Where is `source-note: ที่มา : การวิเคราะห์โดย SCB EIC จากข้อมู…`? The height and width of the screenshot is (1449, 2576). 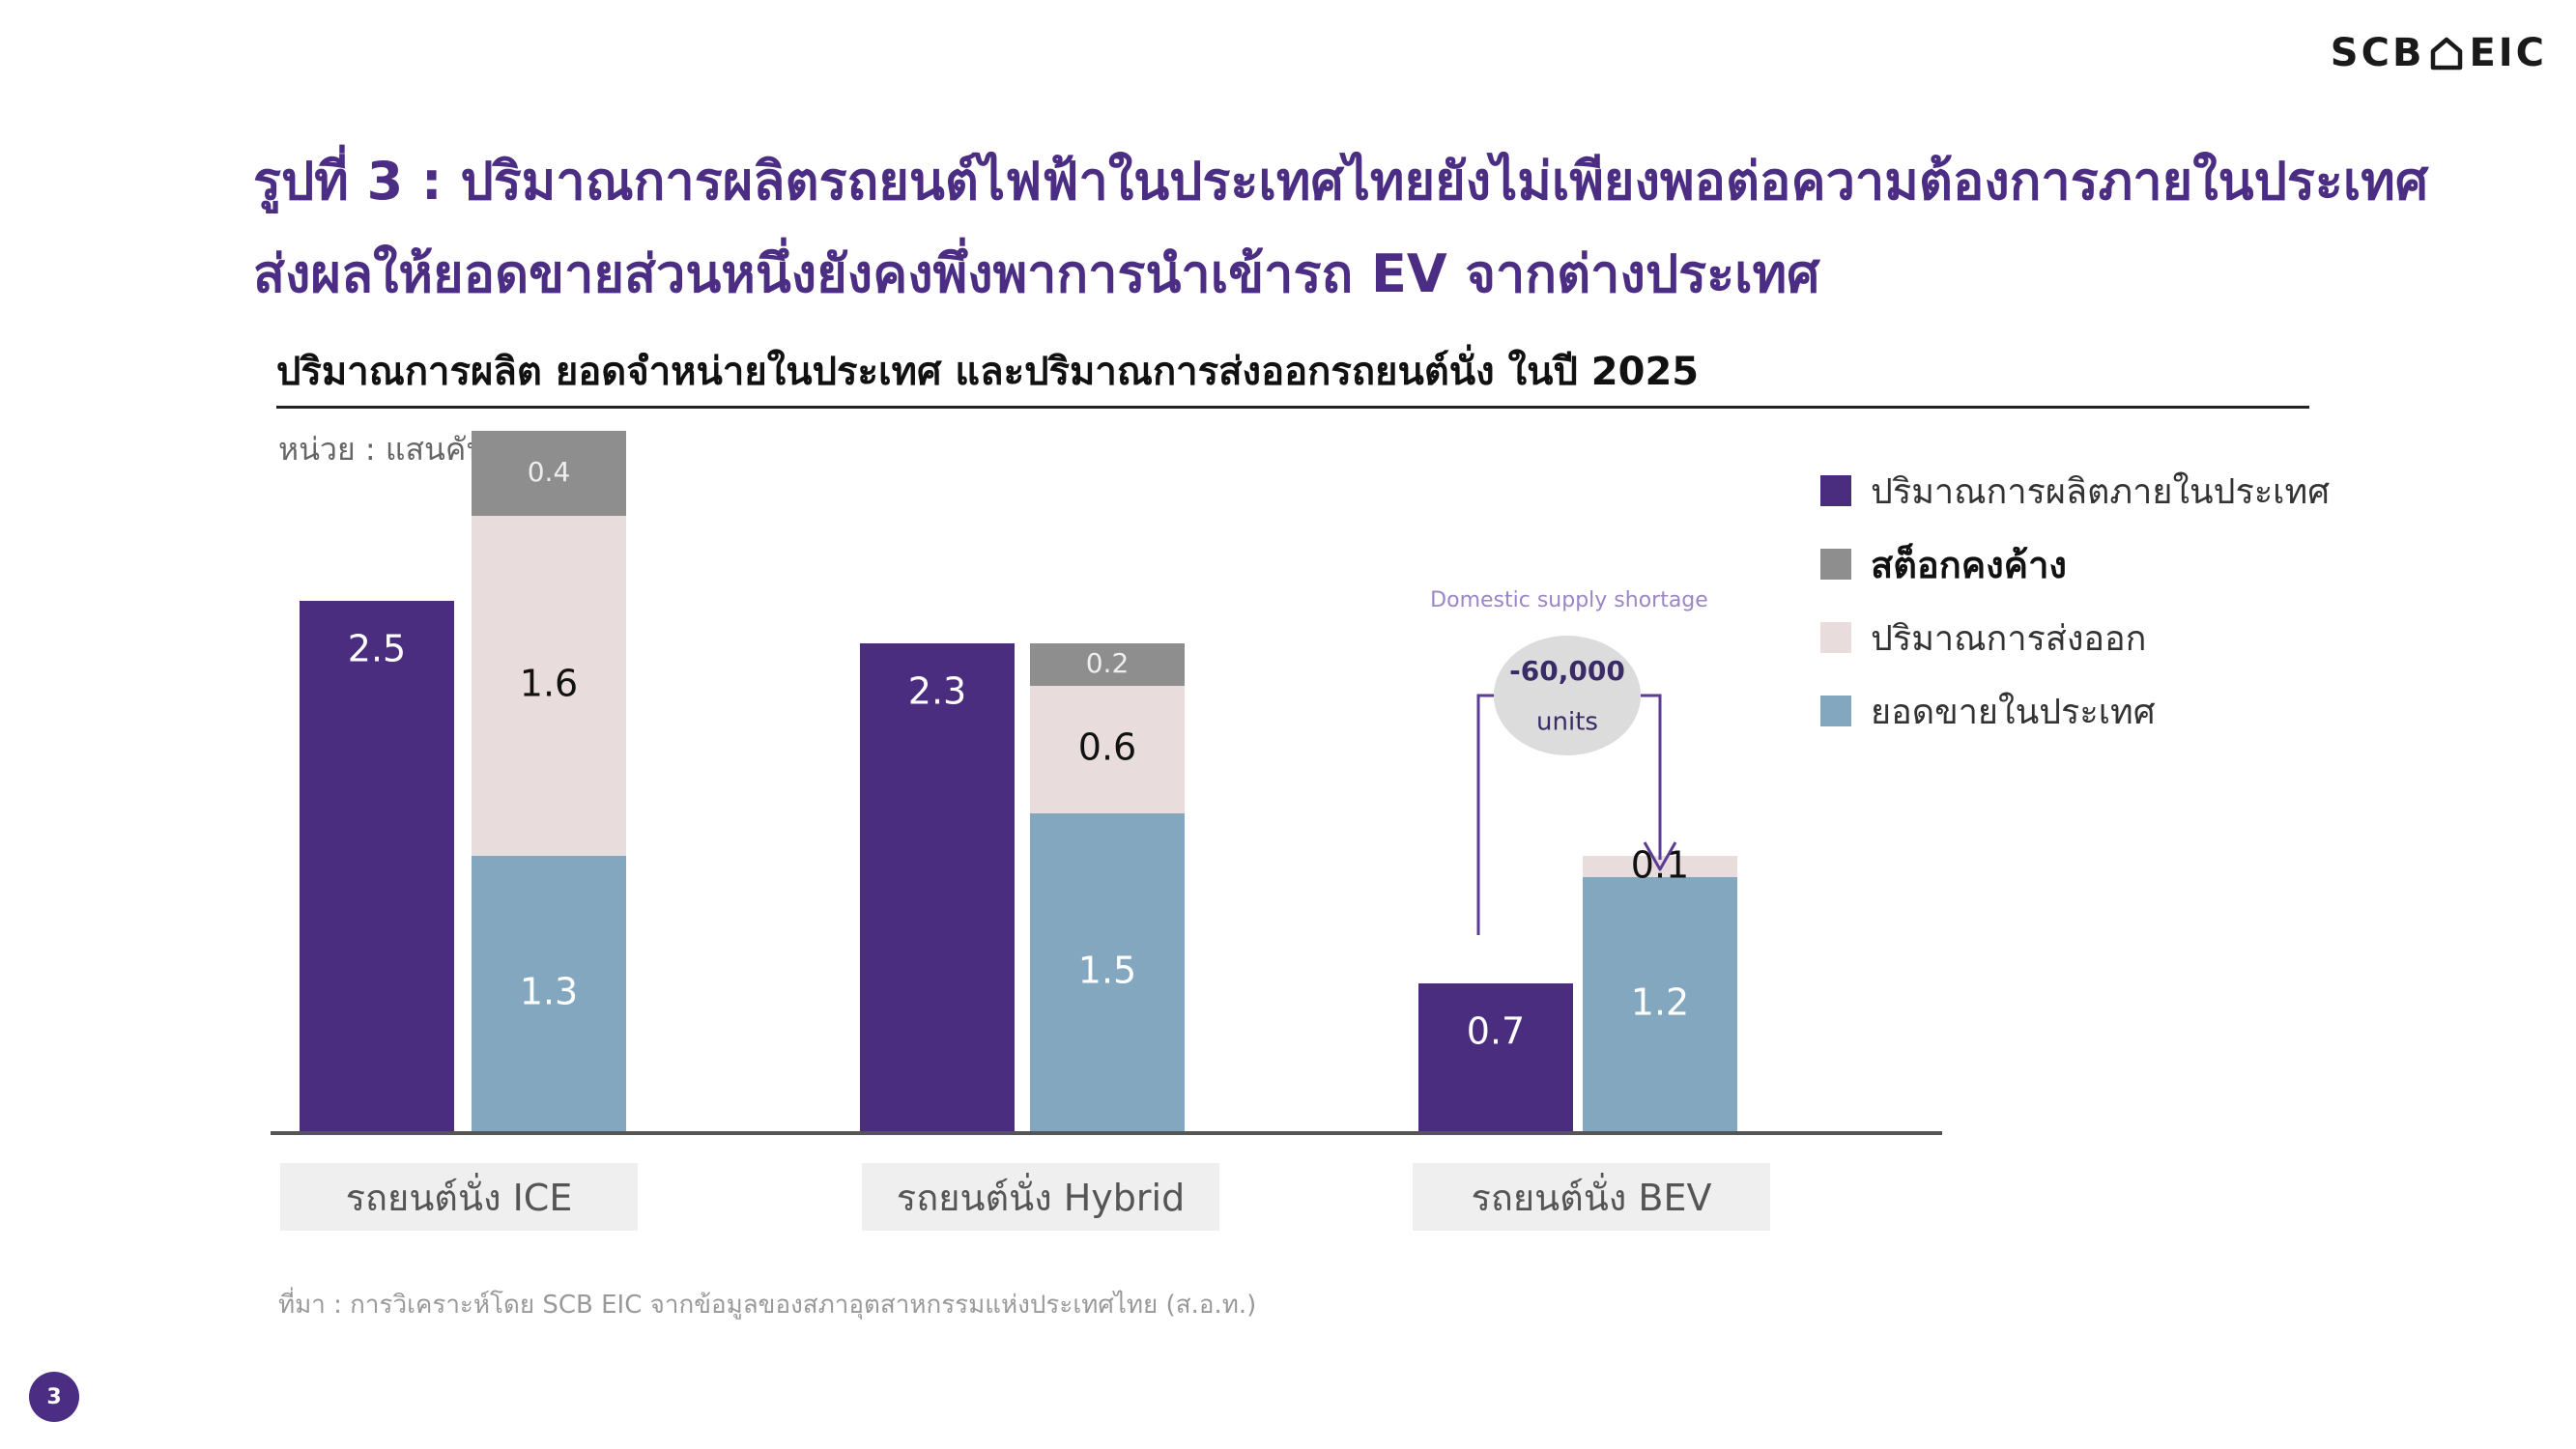
source-note: ที่มา : การวิเคราะห์โดย SCB EIC จากข้อมู… is located at coordinates (768, 1305).